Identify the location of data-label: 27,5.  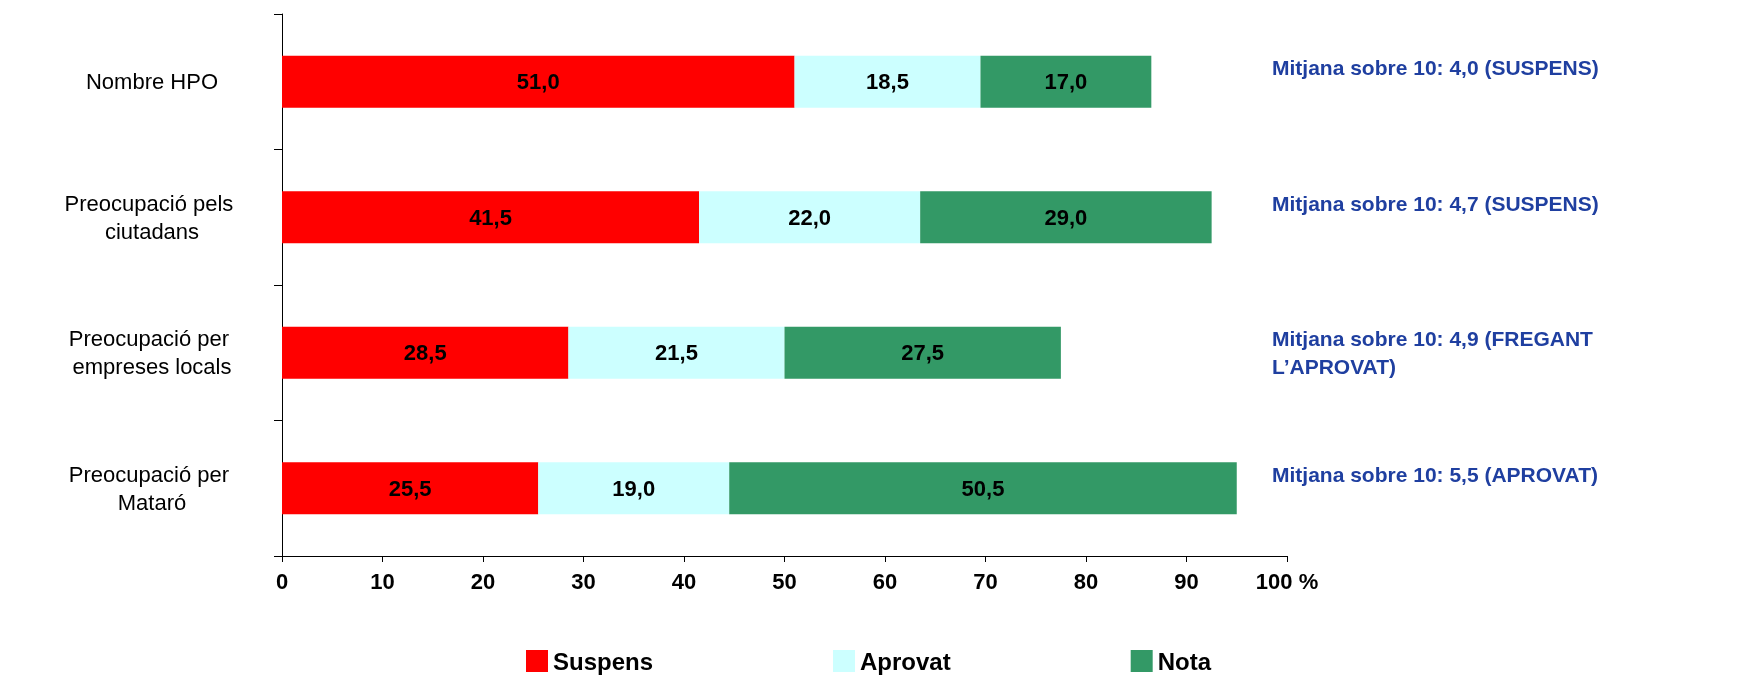
(923, 353).